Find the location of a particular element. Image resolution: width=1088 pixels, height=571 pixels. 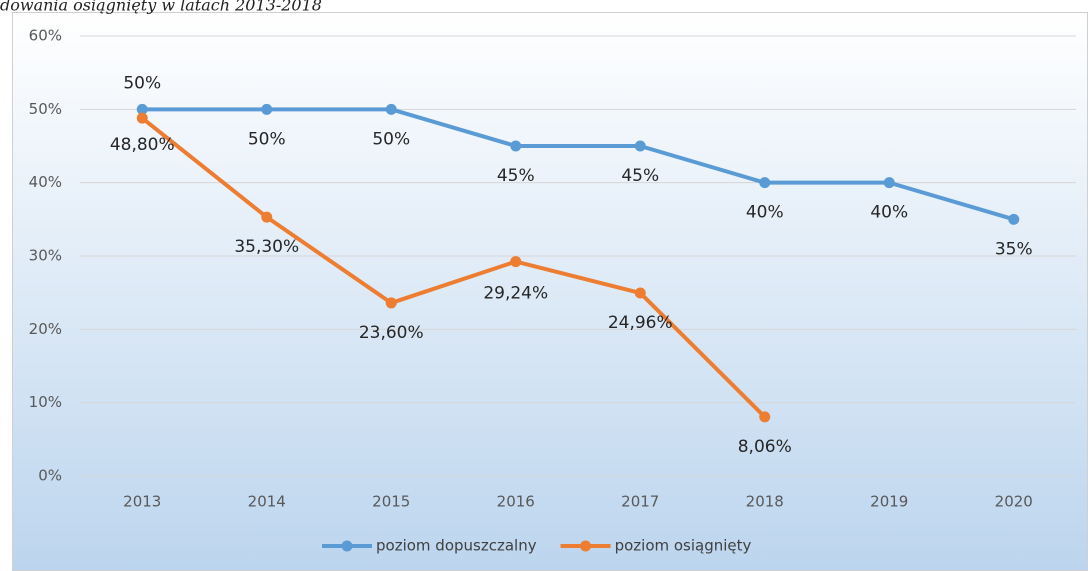

chart-title: dowania osiągnięty w latach 2013-2018 is located at coordinates (161, 7).